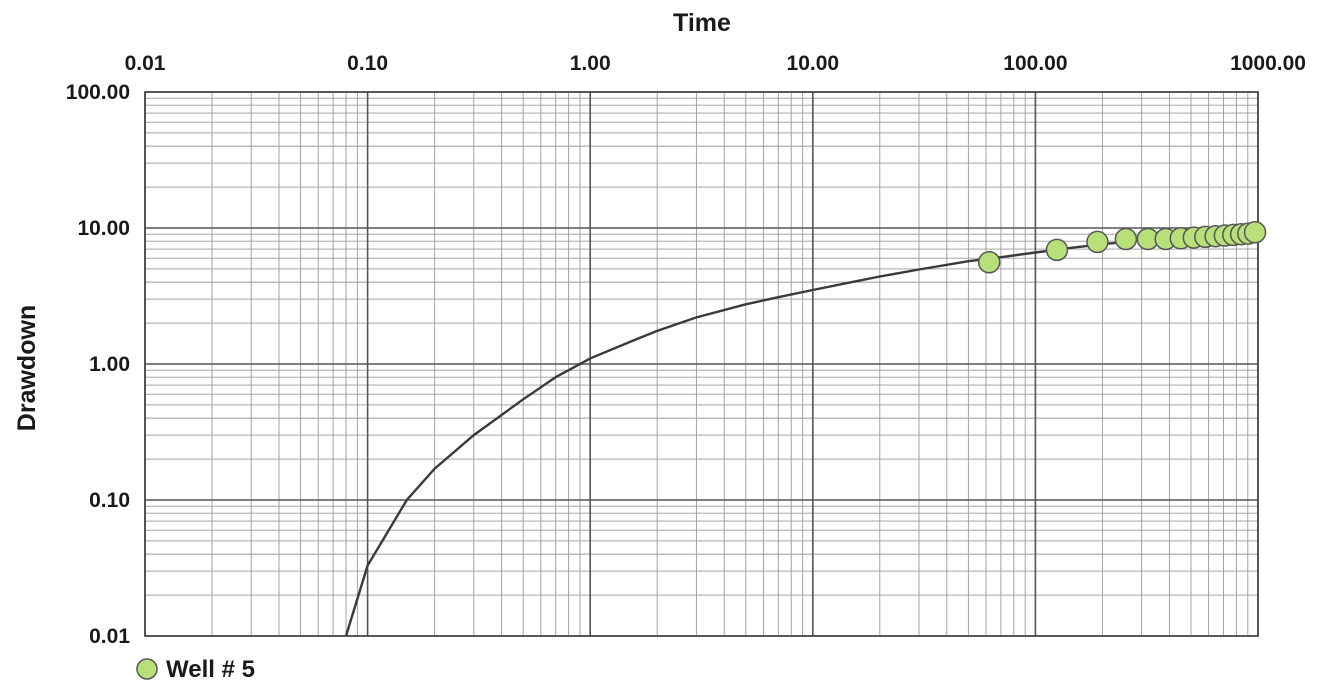 This screenshot has height=686, width=1317. What do you see at coordinates (715, 63) in the screenshot?
I see `x-tick-labels: 0.01 0.10 1.00 10.00 100.00 1000.00` at bounding box center [715, 63].